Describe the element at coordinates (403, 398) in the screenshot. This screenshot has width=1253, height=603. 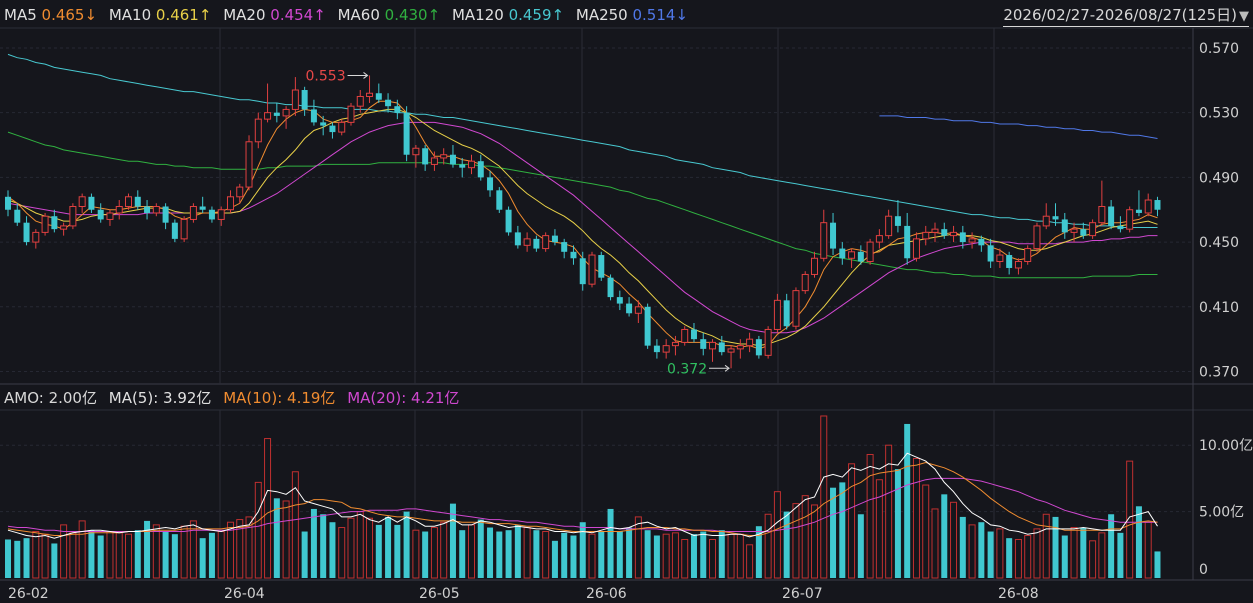
I see `amo-ma20-value: MA(20): 4.21亿` at that location.